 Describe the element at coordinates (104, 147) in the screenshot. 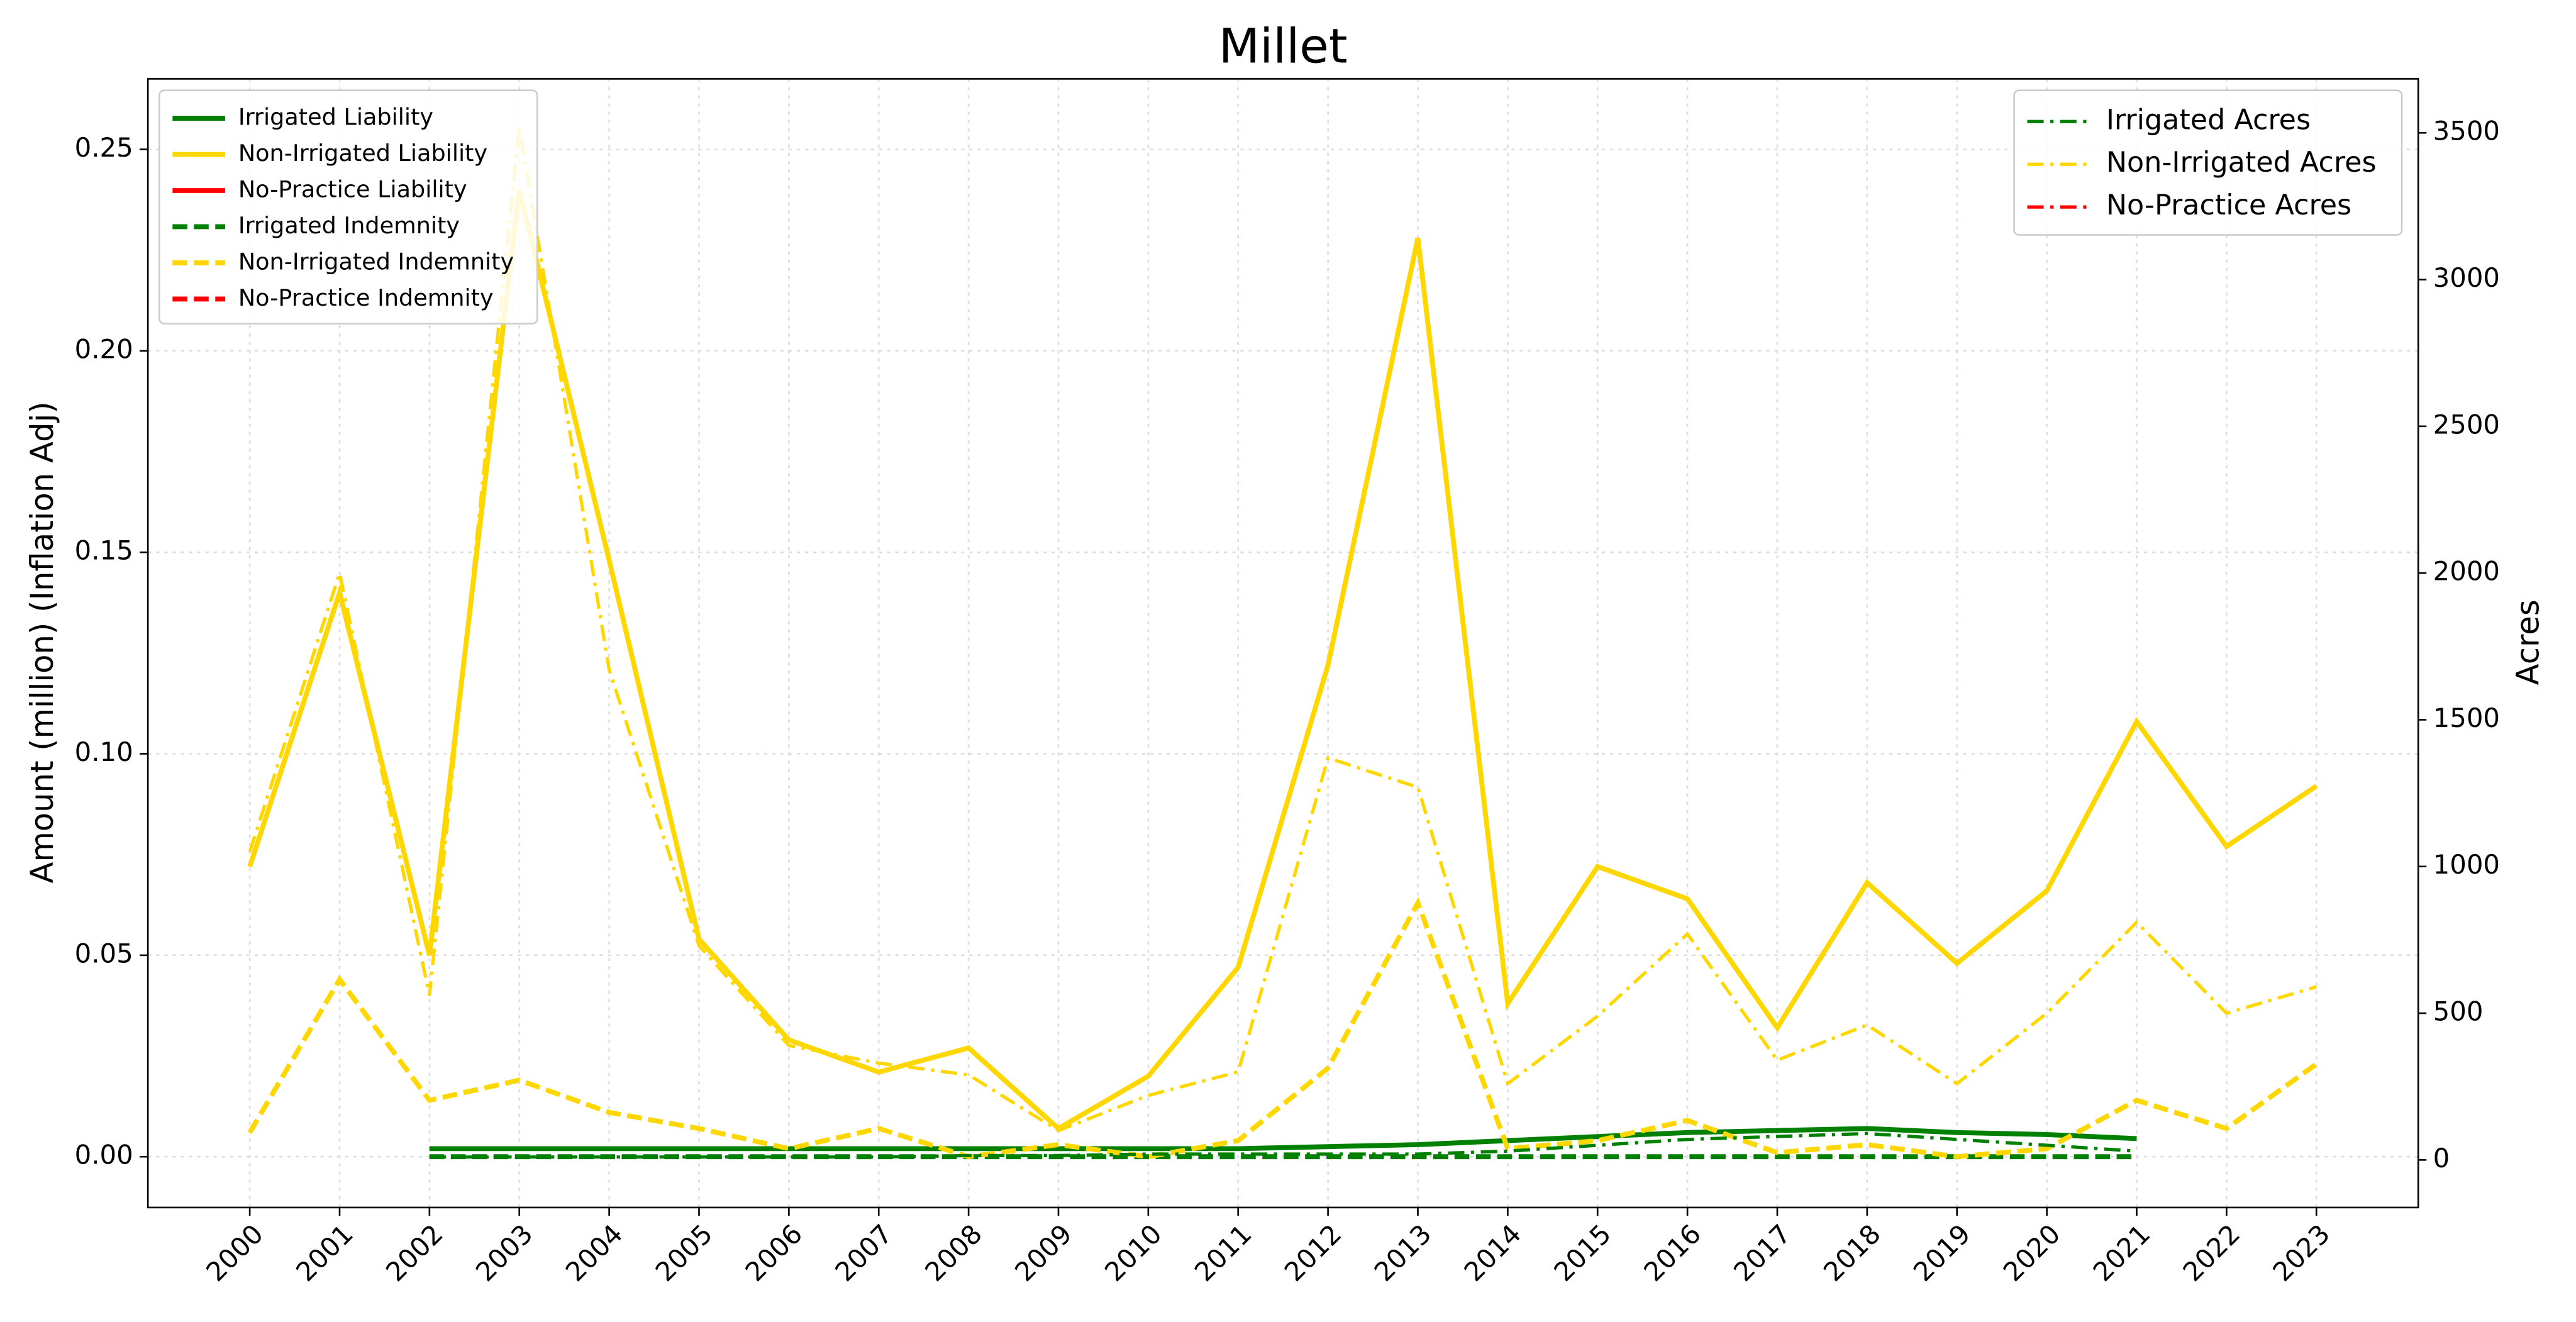

I see `y-tick-label: 0.25` at that location.